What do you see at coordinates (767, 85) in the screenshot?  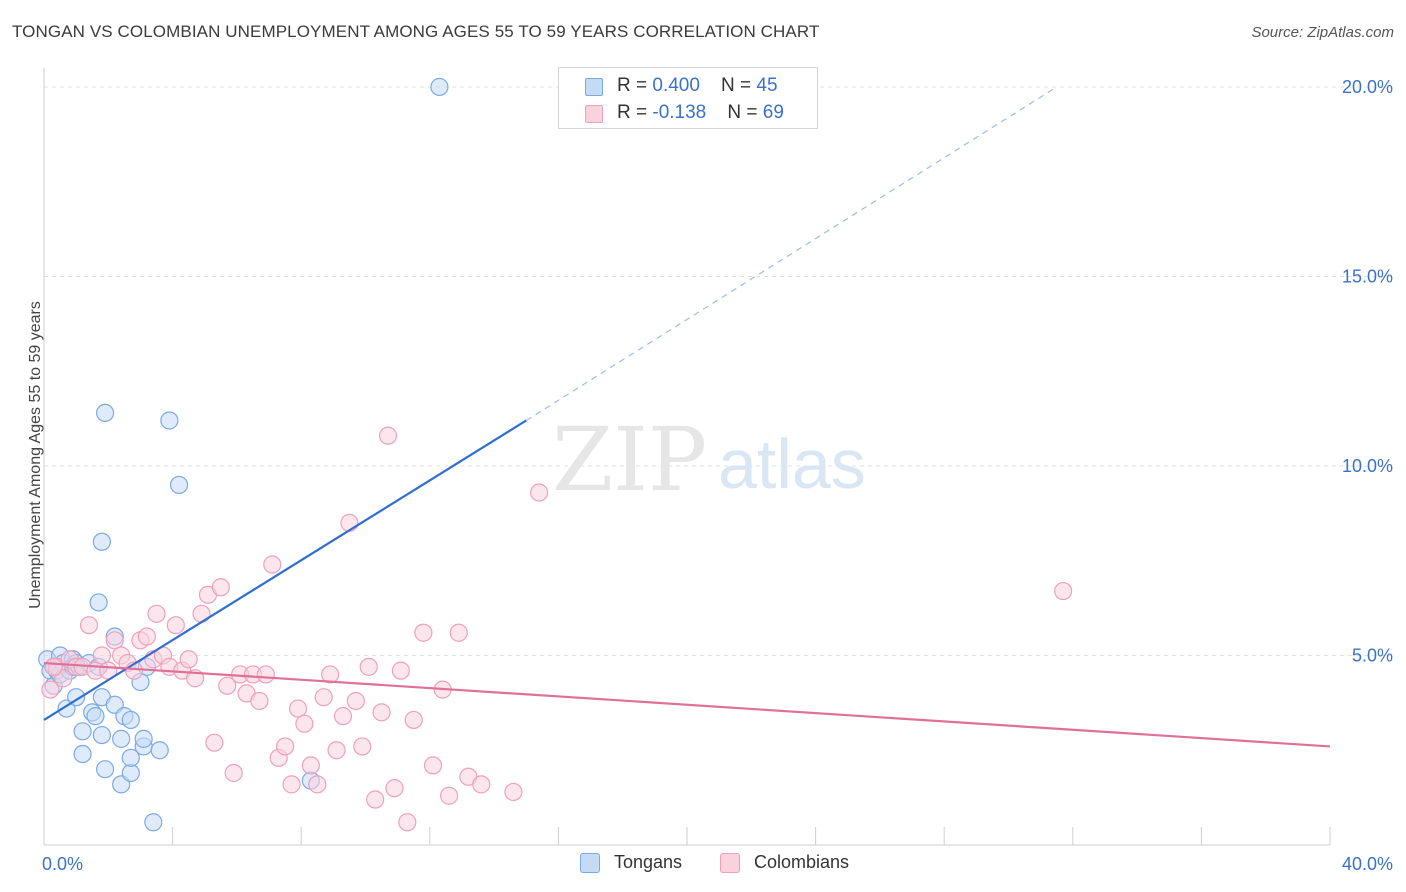 I see `legend-n-value: 45` at bounding box center [767, 85].